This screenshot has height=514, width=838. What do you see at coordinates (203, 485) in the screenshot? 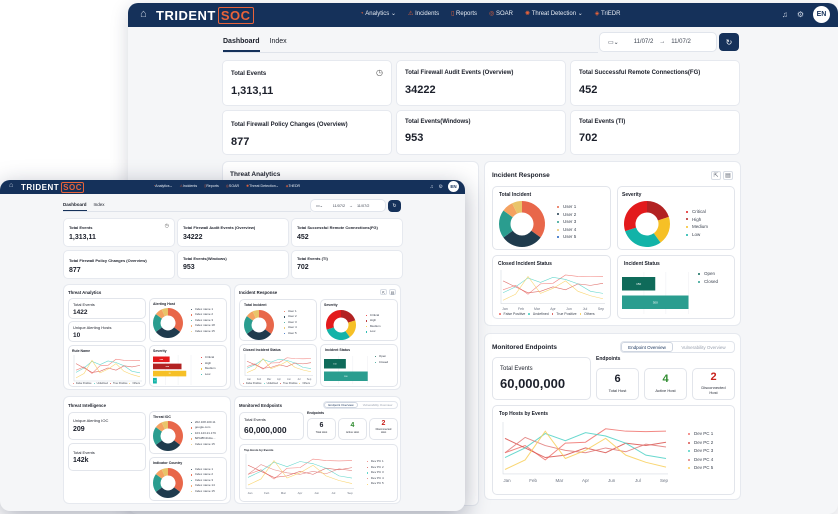
I see `legend-item: Index name 14` at bounding box center [203, 485].